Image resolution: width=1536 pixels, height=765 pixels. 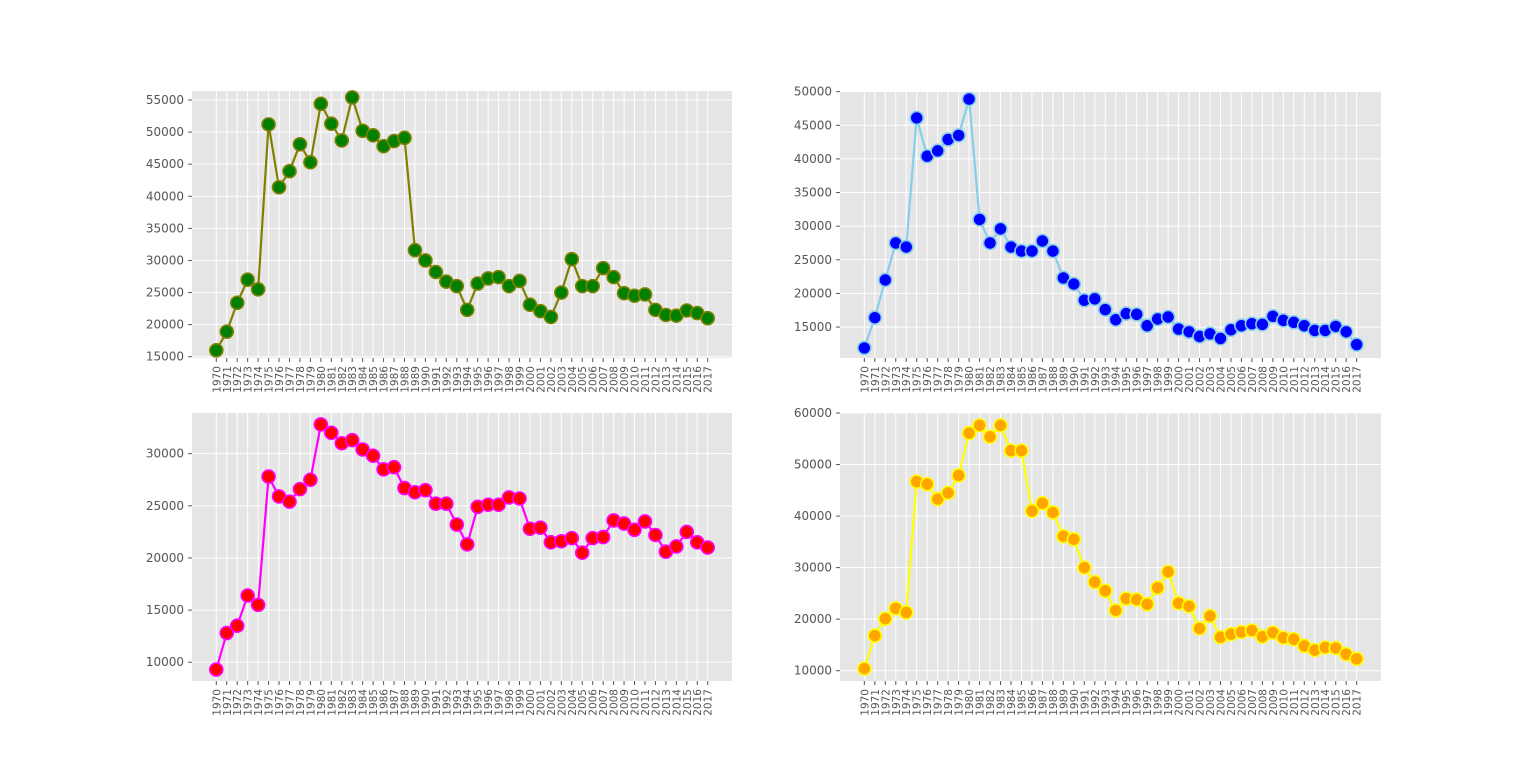 What do you see at coordinates (458, 702) in the screenshot?
I see `x-tick-label: 1993` at bounding box center [458, 702].